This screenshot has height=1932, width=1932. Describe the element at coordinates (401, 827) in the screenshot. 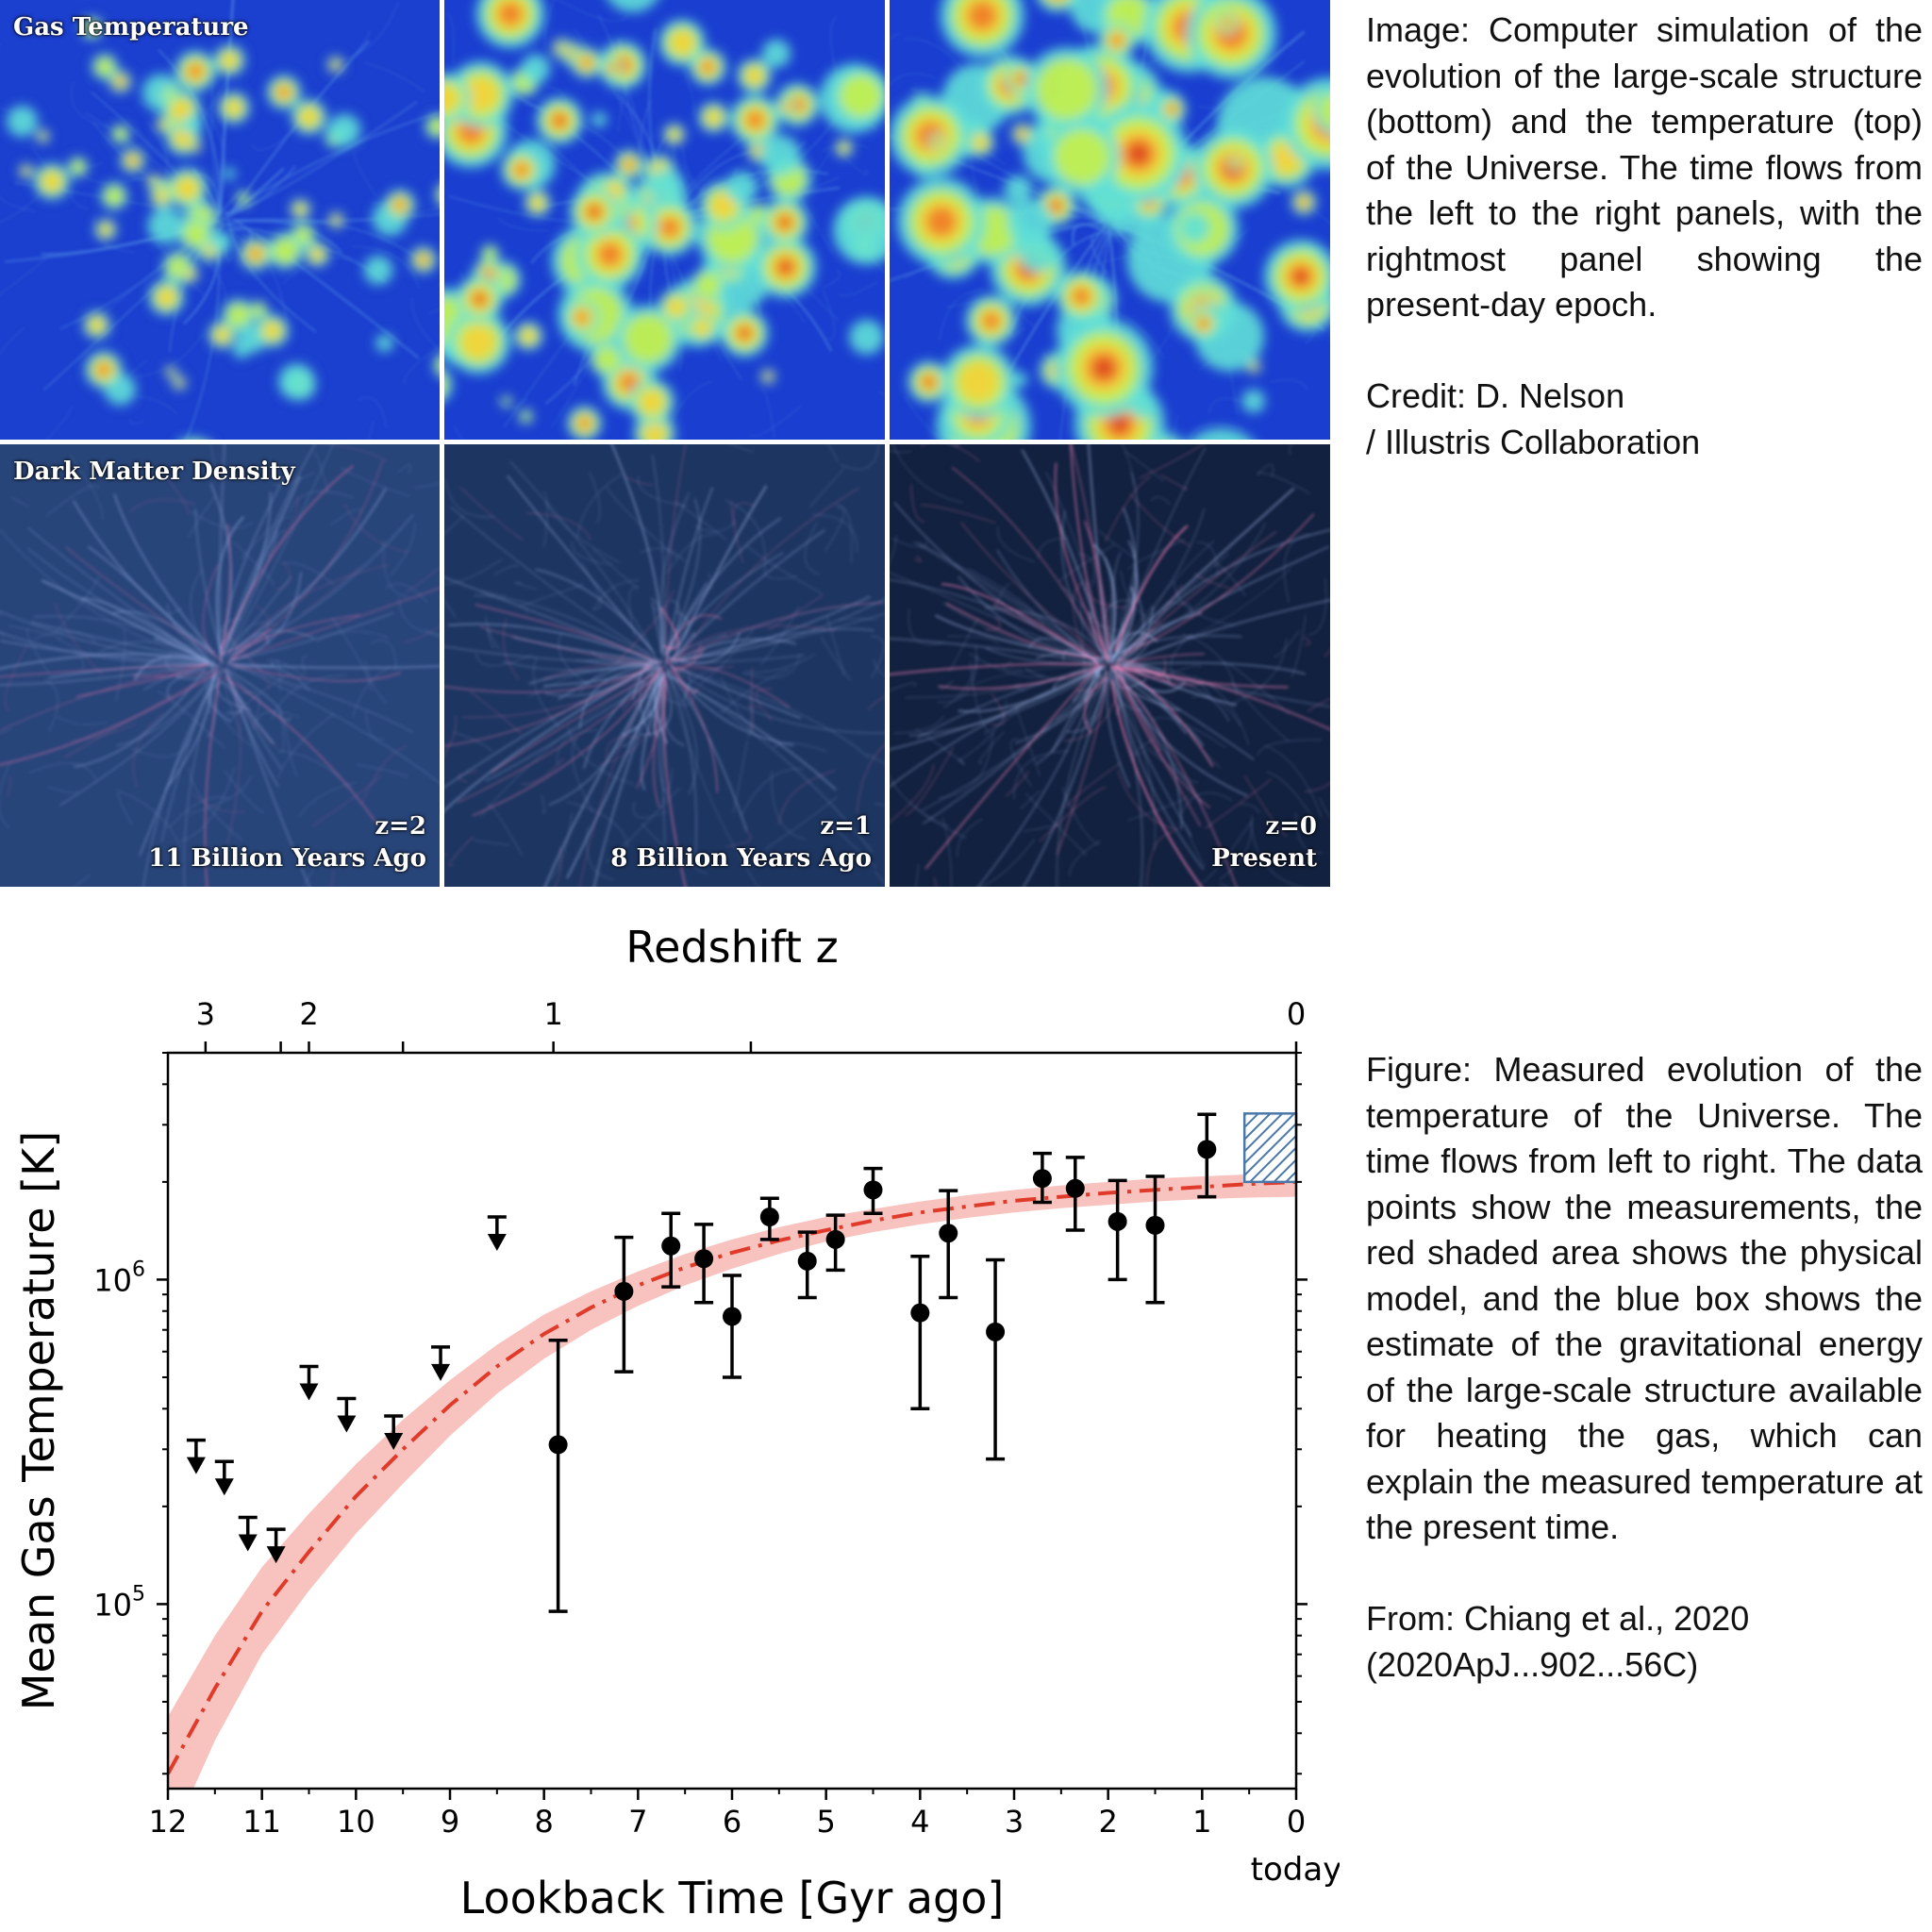

I see `redshift-label: z=2` at that location.